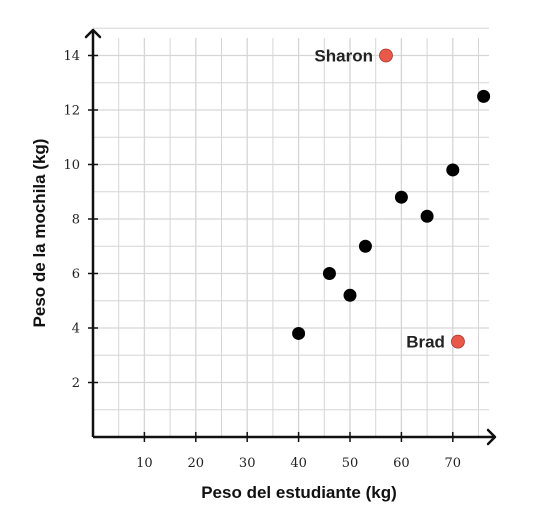  I want to click on x-axis-arrow-icon, so click(491, 437).